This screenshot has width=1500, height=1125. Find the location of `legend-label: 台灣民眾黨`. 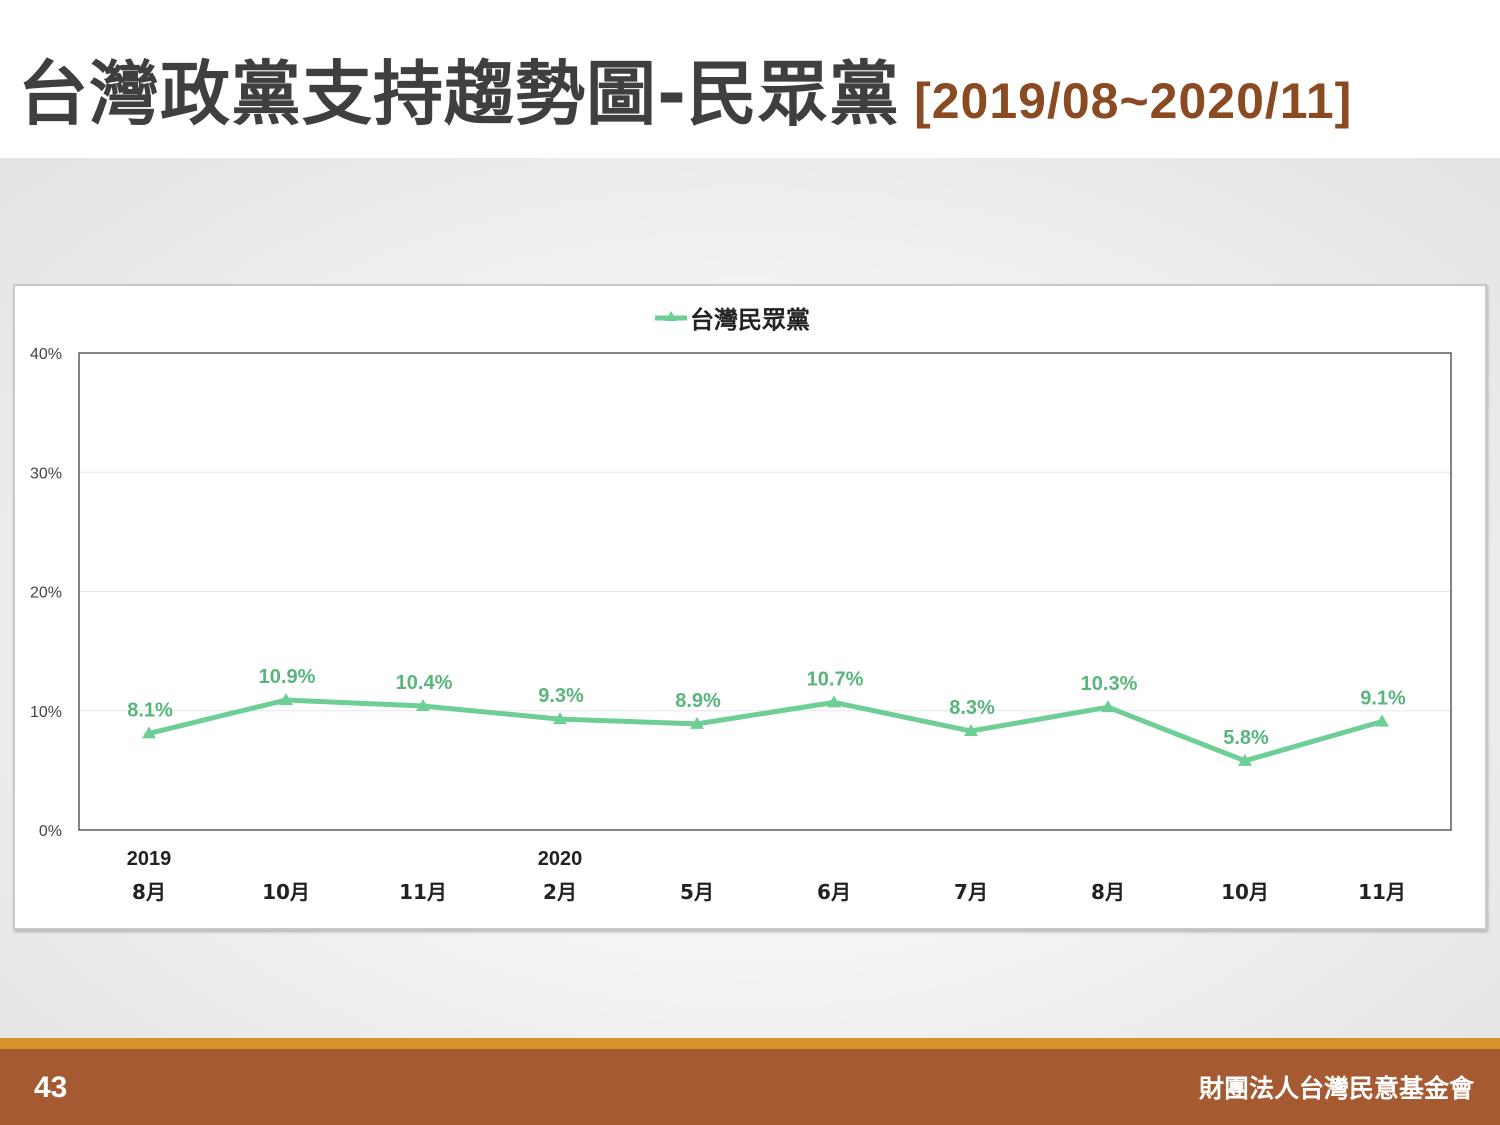

legend-label: 台灣民眾黨 is located at coordinates (750, 320).